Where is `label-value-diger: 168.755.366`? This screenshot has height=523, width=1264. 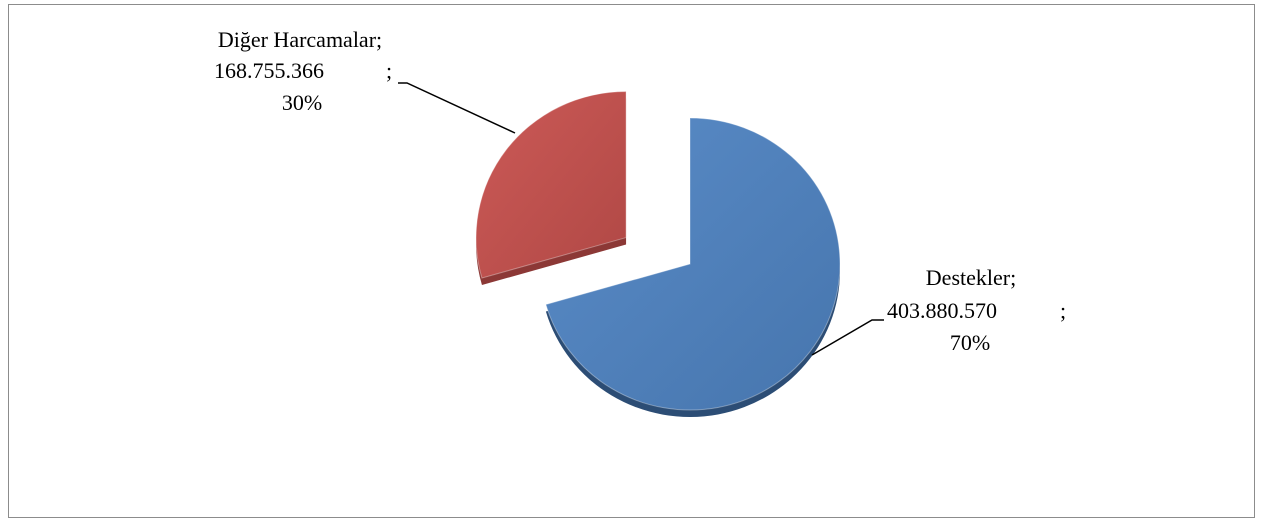
label-value-diger: 168.755.366 is located at coordinates (269, 70).